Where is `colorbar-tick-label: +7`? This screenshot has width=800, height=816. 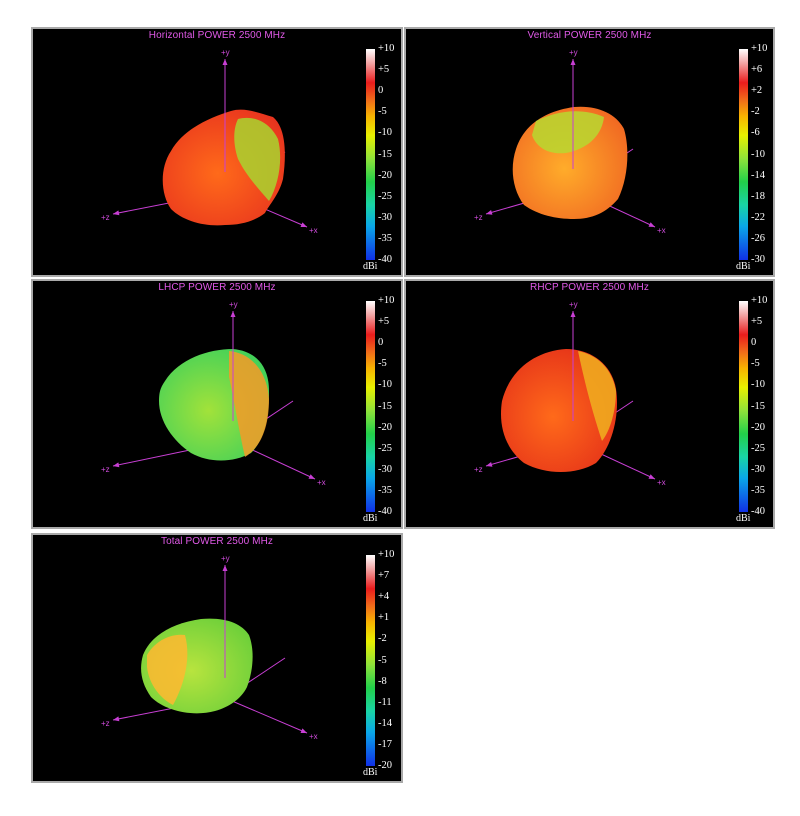
colorbar-tick-label: +7 is located at coordinates (384, 576).